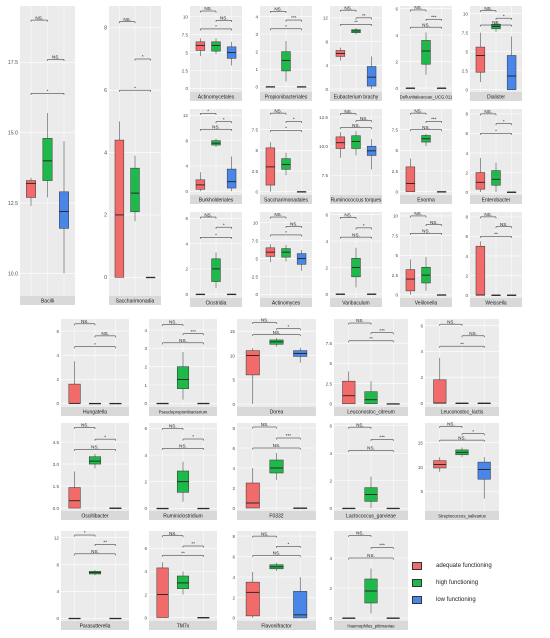 The image size is (550, 638). What do you see at coordinates (350, 156) in the screenshot?
I see `chart-panel-9: 7.5 10.0 12.5 NS. NS. NS. Ruminococcus torques` at bounding box center [350, 156].